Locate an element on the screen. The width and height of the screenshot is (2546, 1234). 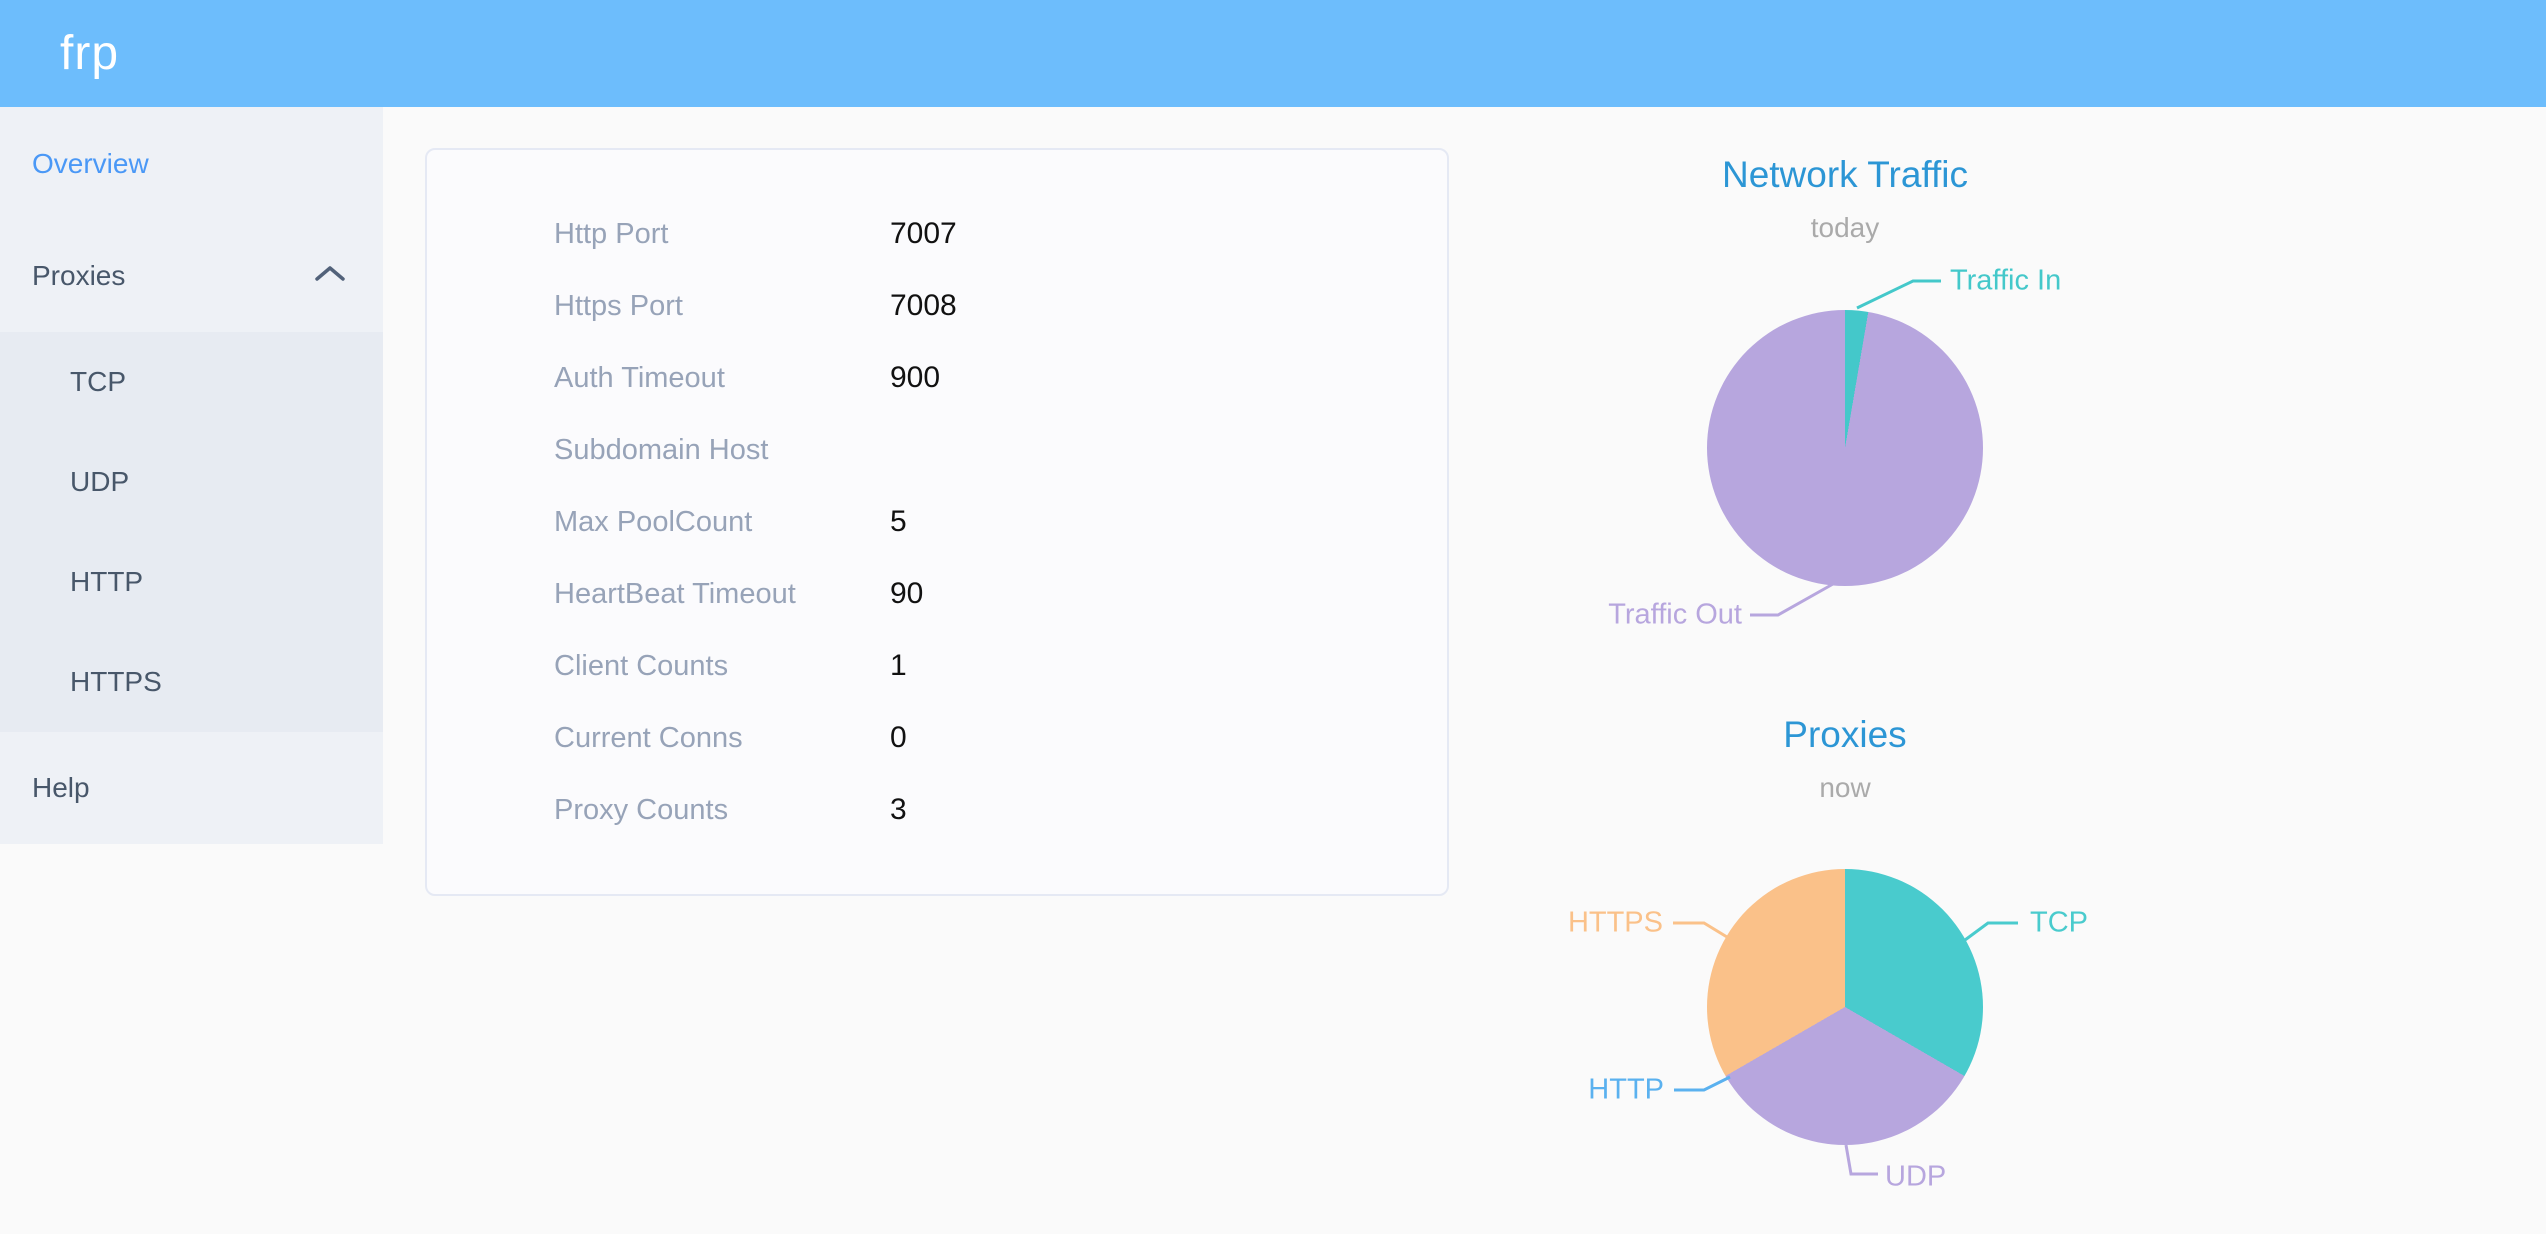
table-row: Client Counts 1 is located at coordinates (937, 666).